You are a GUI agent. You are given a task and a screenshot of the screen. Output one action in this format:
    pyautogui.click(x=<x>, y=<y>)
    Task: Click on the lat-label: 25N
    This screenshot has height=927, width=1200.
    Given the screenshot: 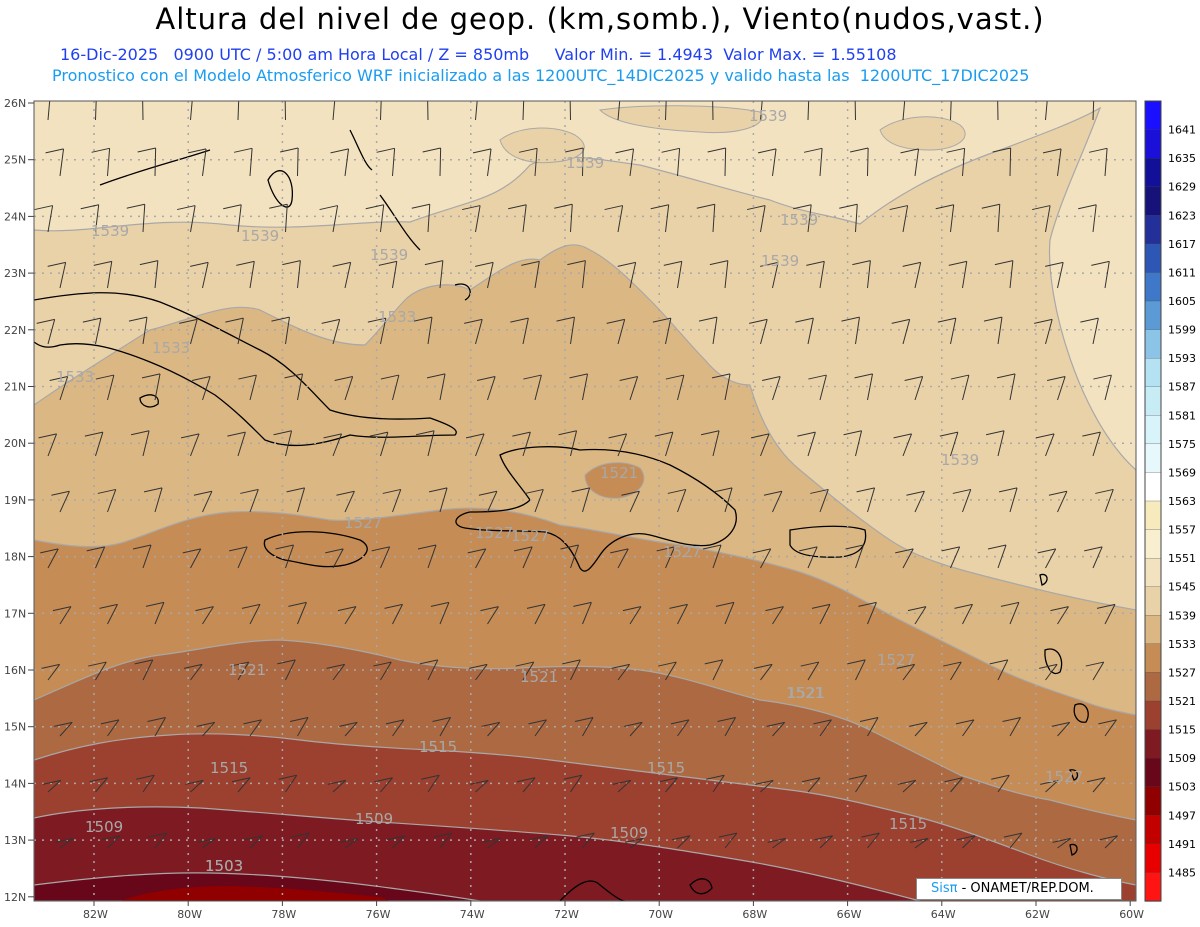 What is the action you would take?
    pyautogui.click(x=15, y=160)
    